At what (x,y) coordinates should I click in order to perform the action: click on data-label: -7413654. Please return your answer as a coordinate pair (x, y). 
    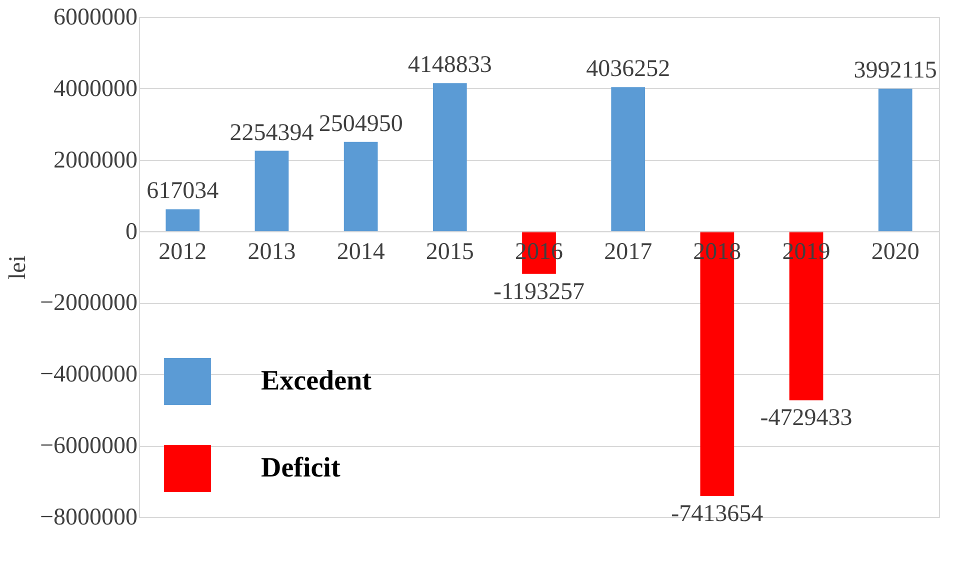
    Looking at the image, I should click on (717, 514).